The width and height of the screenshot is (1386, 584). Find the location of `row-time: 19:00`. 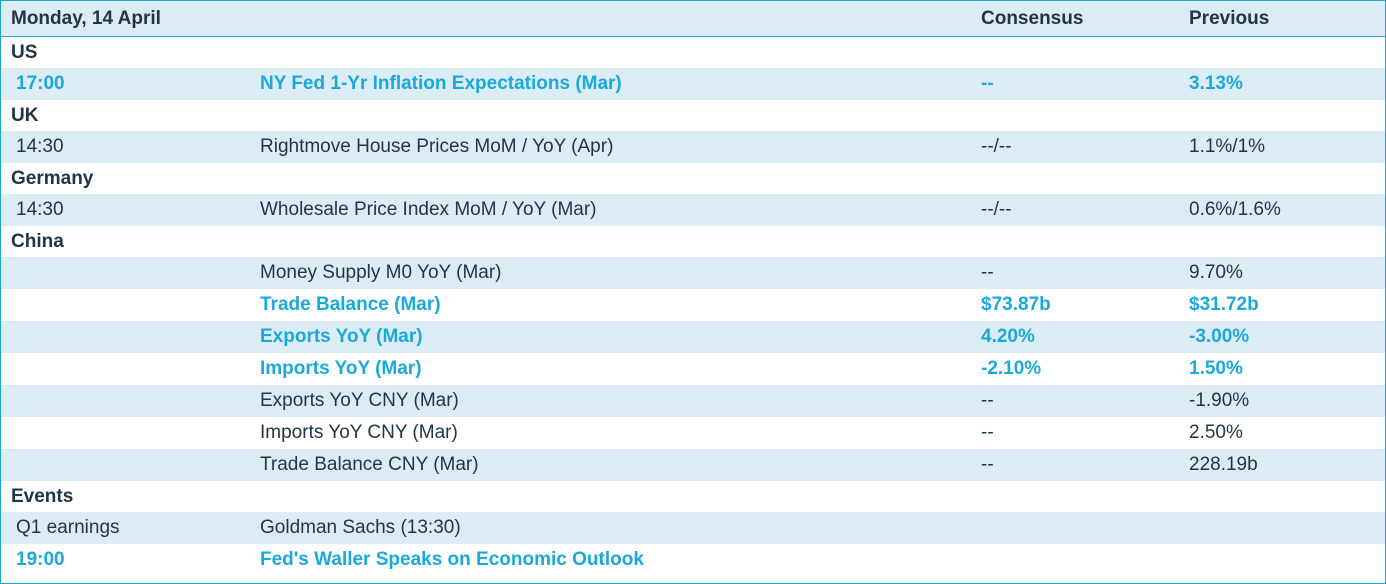

row-time: 19:00 is located at coordinates (40, 559).